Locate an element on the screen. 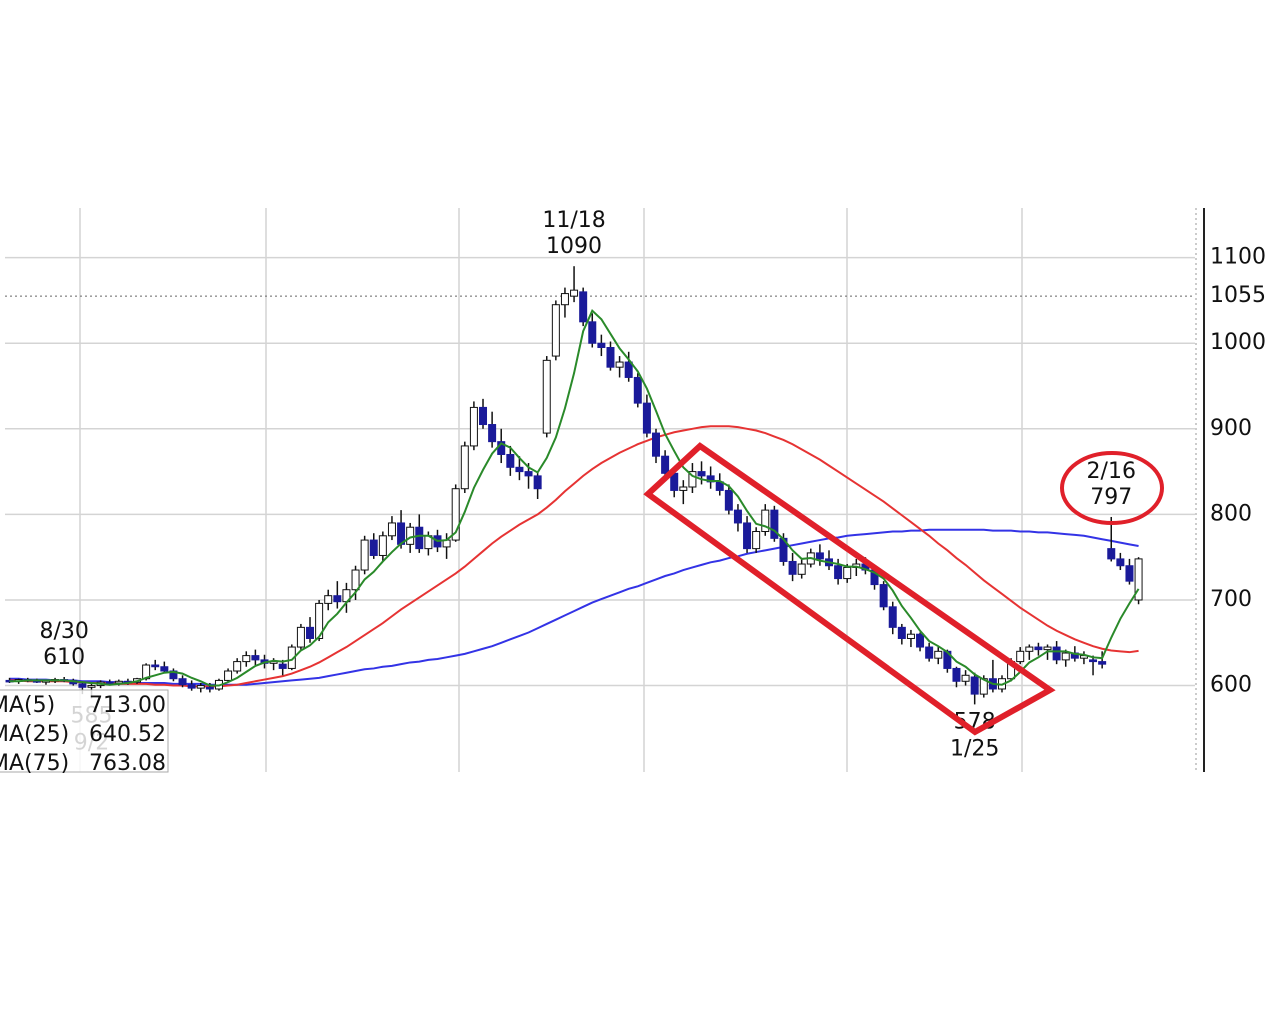 The height and width of the screenshot is (1013, 1280). annotation-value: 797 is located at coordinates (1111, 497).